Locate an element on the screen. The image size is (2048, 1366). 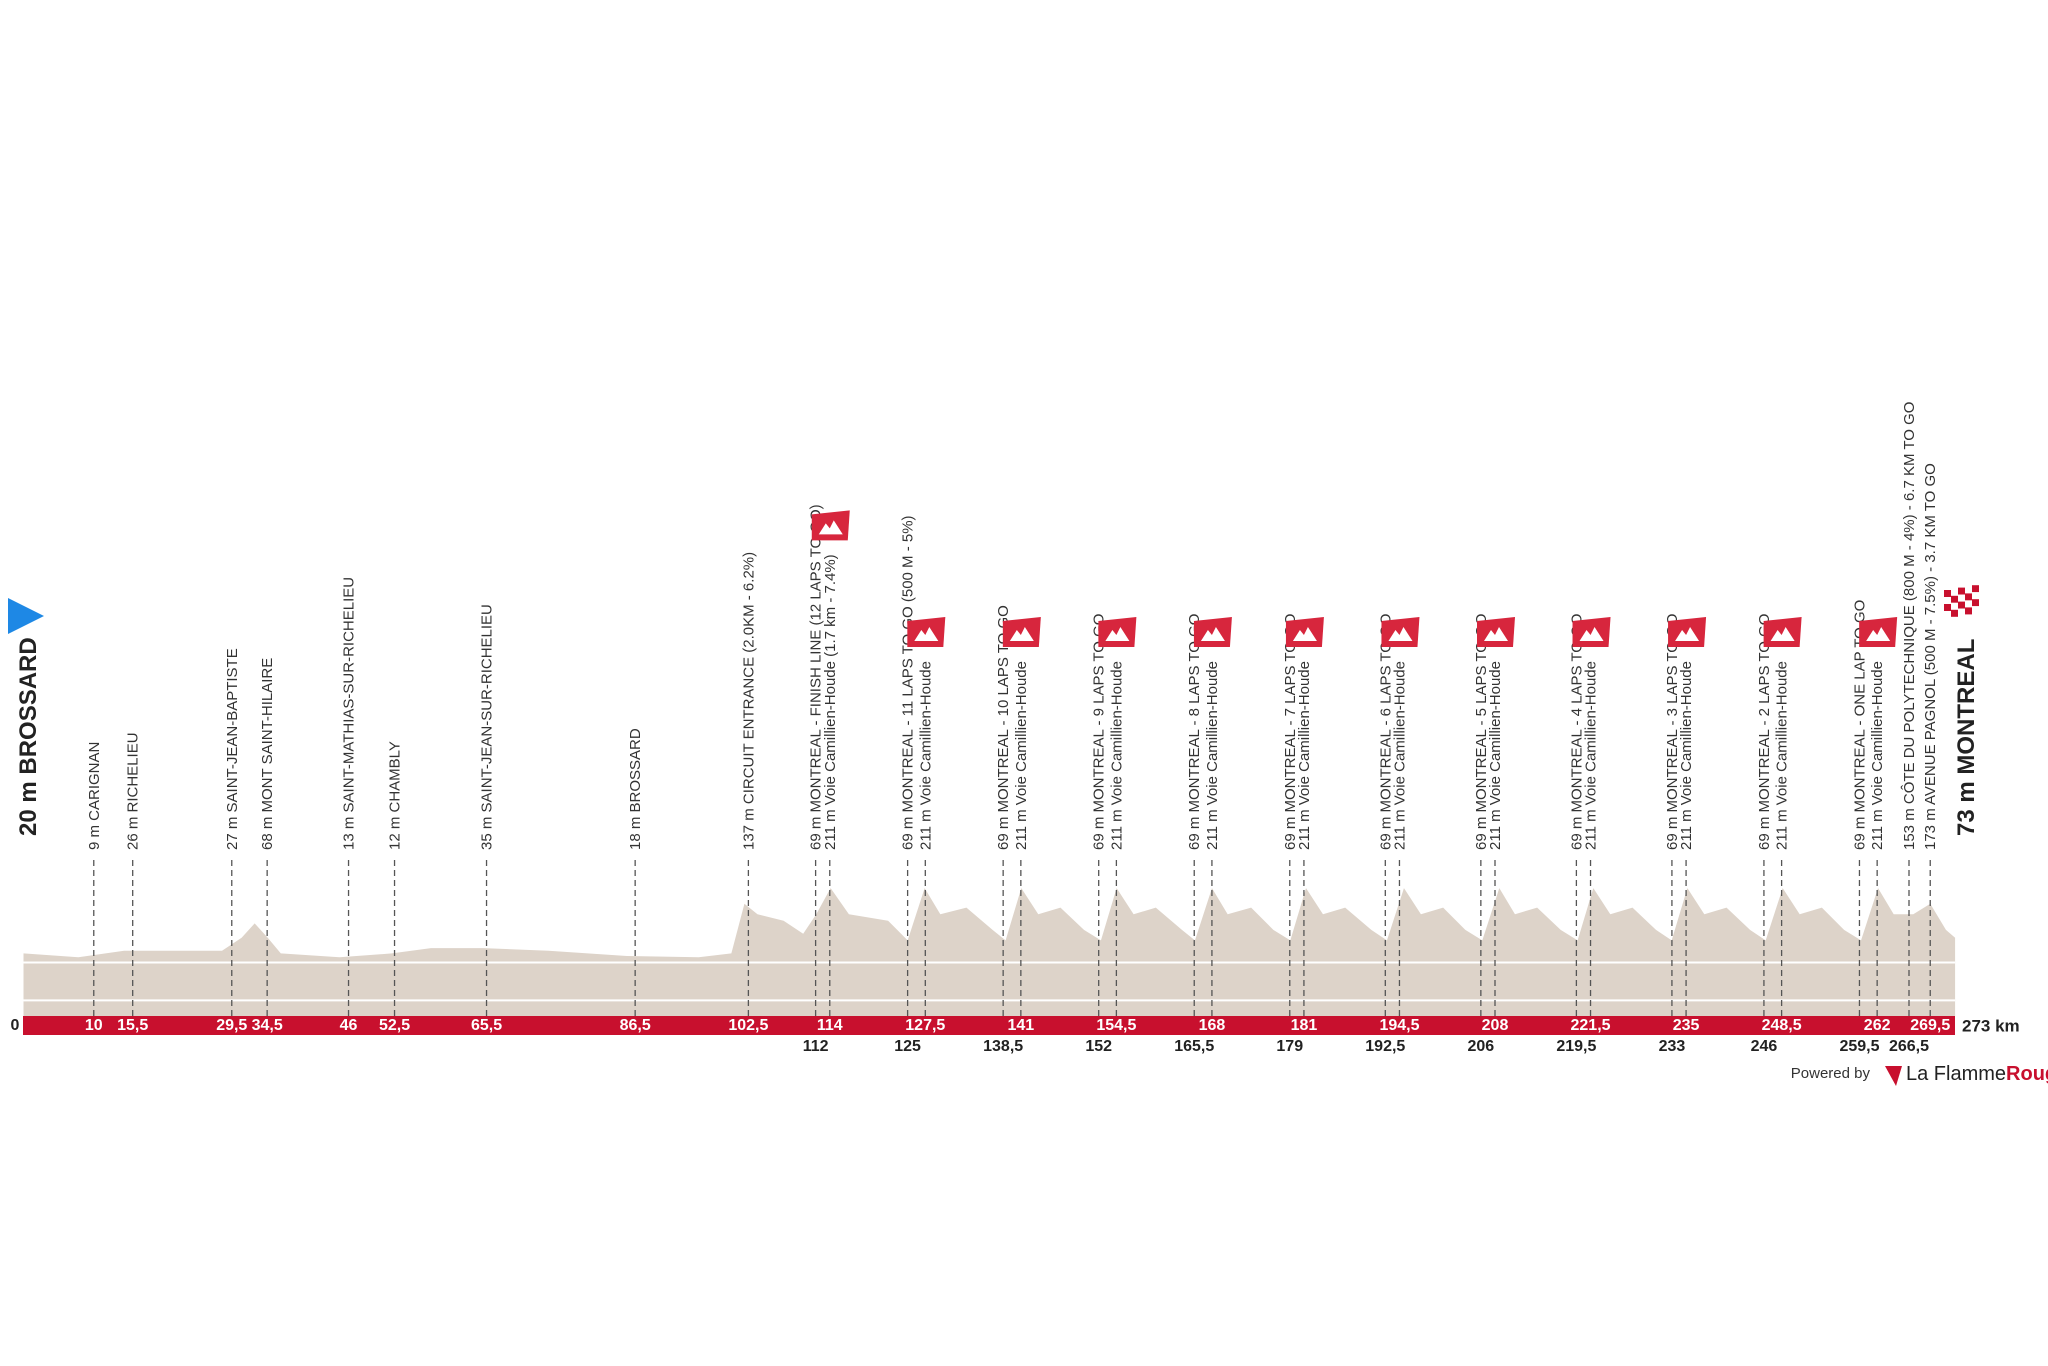
km-label-below: 165,5 is located at coordinates (1194, 1046).